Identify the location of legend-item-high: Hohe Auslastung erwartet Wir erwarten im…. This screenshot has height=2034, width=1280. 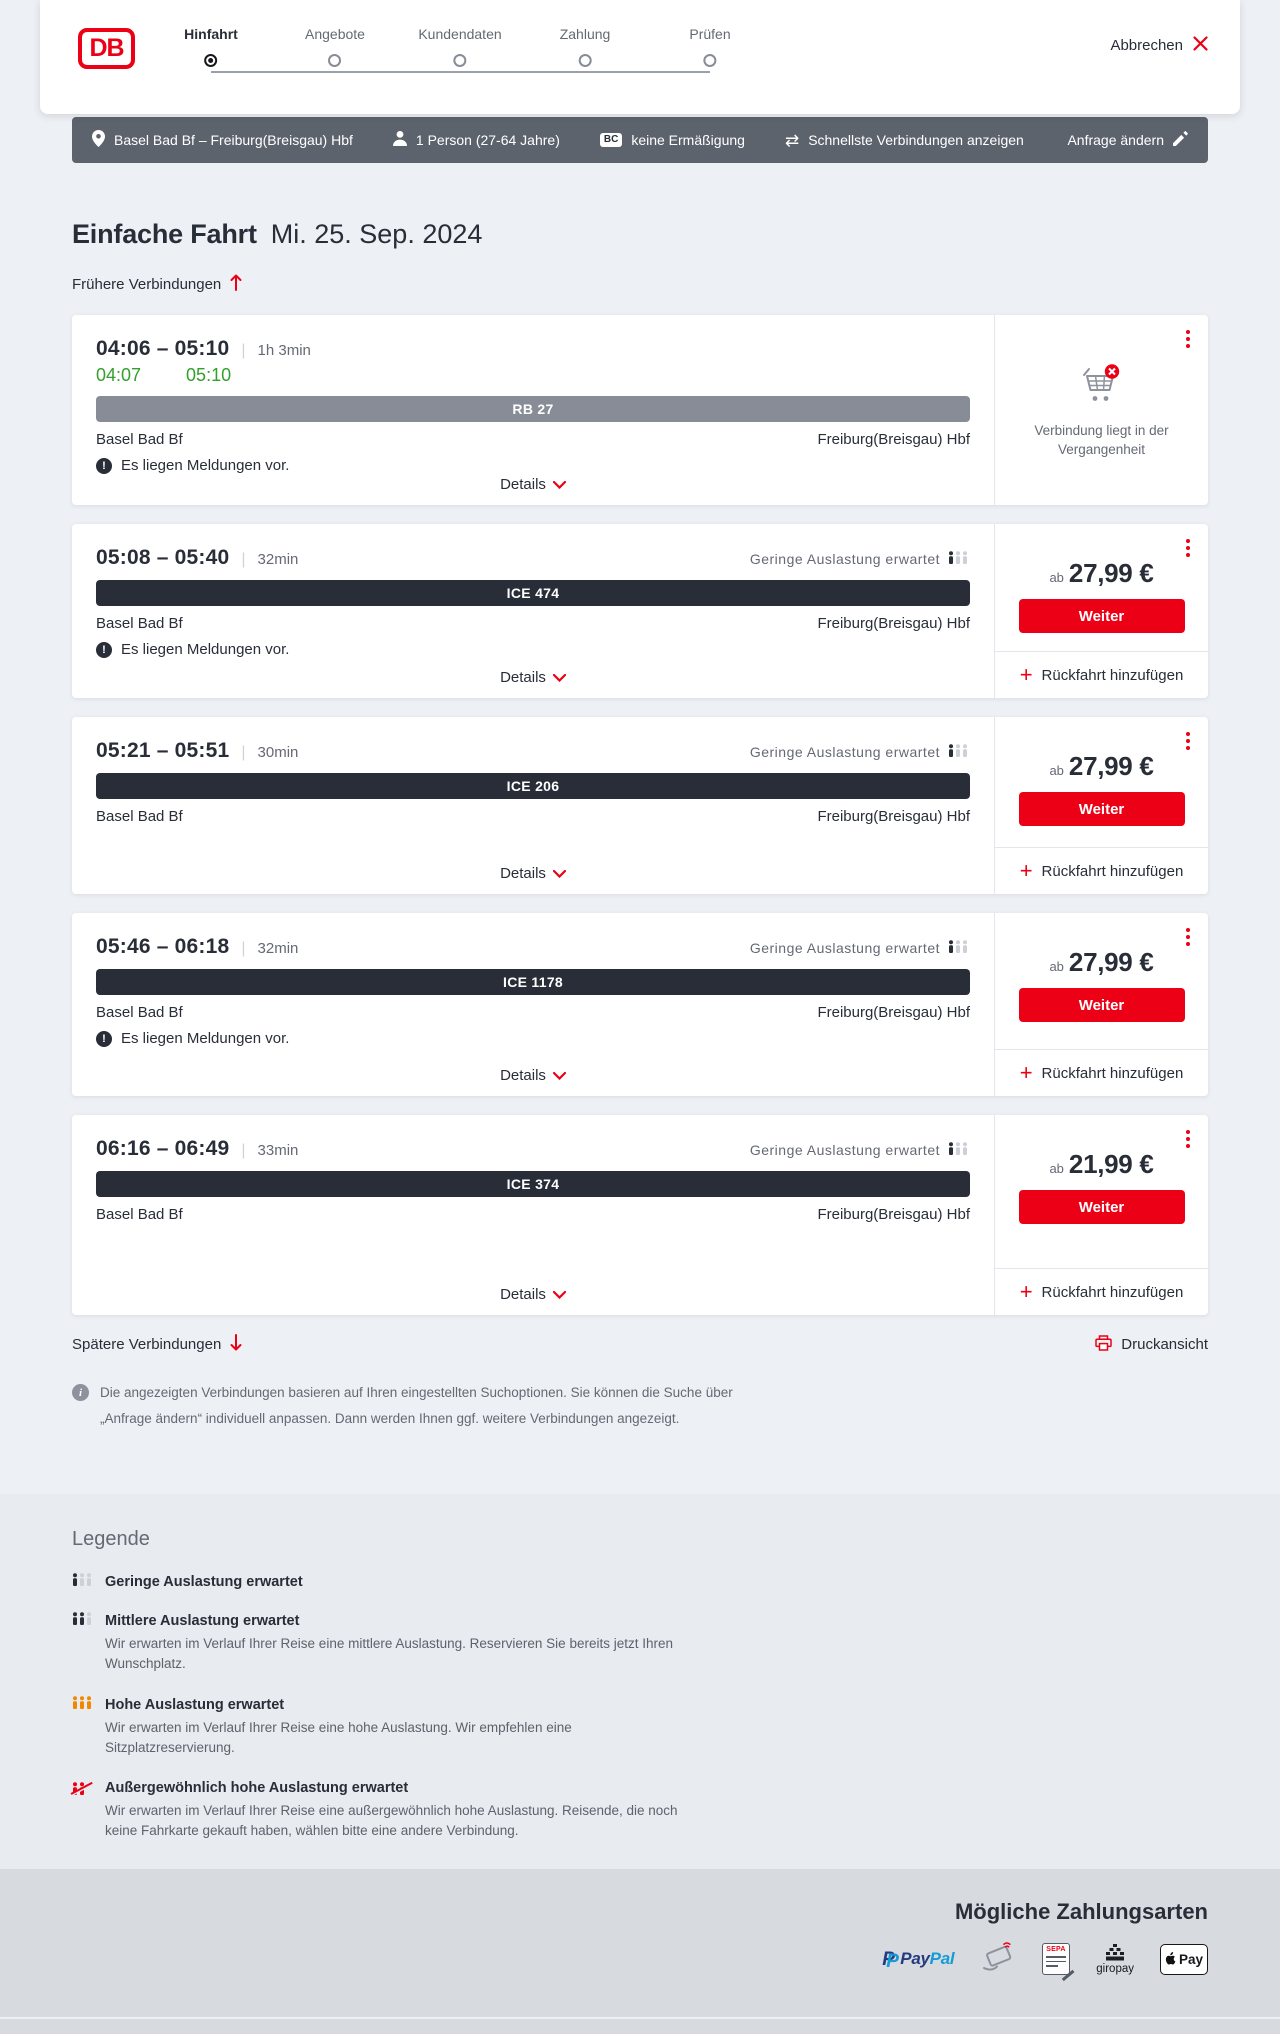
(640, 1727).